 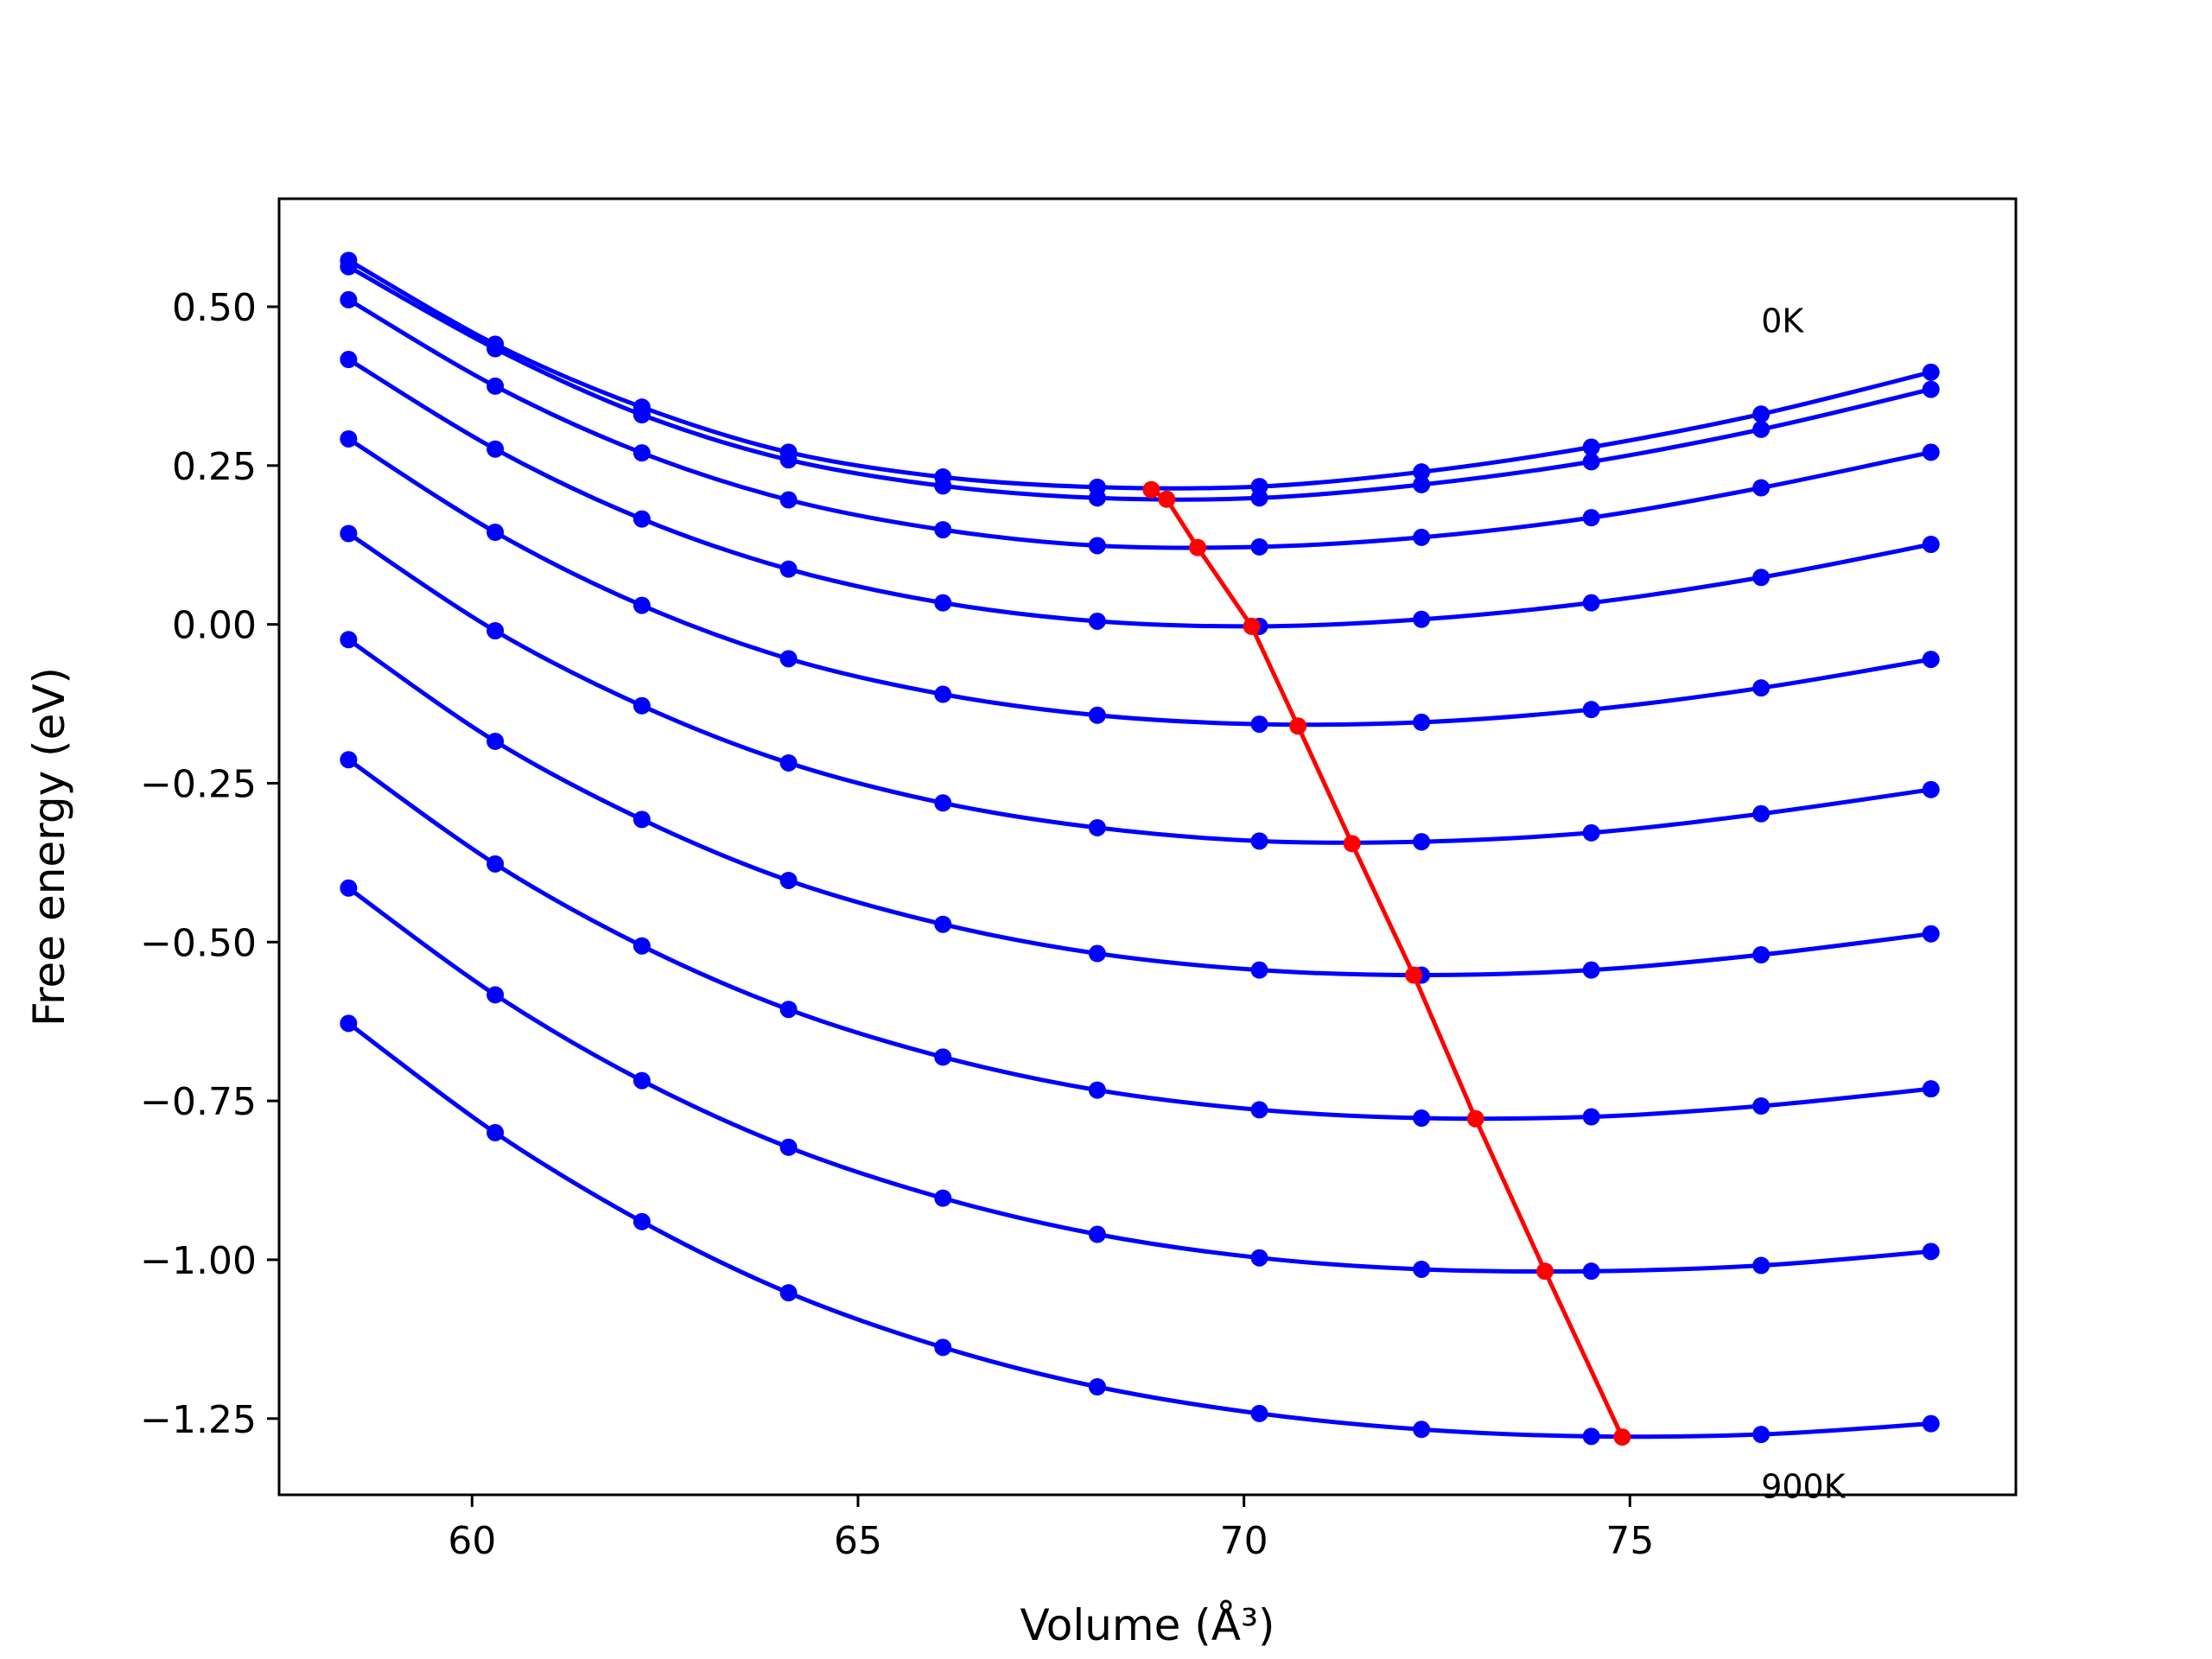 I want to click on x-axis-ticks: 60 65 70 75, so click(x=1051, y=1529).